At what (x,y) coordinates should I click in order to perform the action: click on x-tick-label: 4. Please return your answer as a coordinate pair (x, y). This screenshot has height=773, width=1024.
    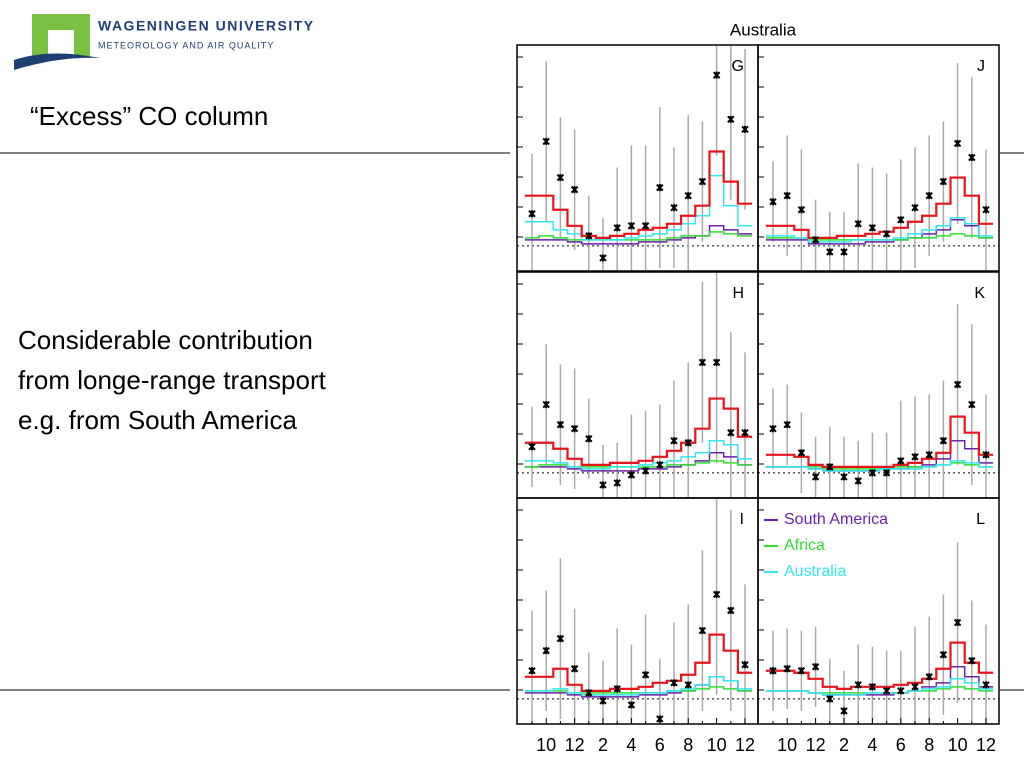
    Looking at the image, I should click on (631, 745).